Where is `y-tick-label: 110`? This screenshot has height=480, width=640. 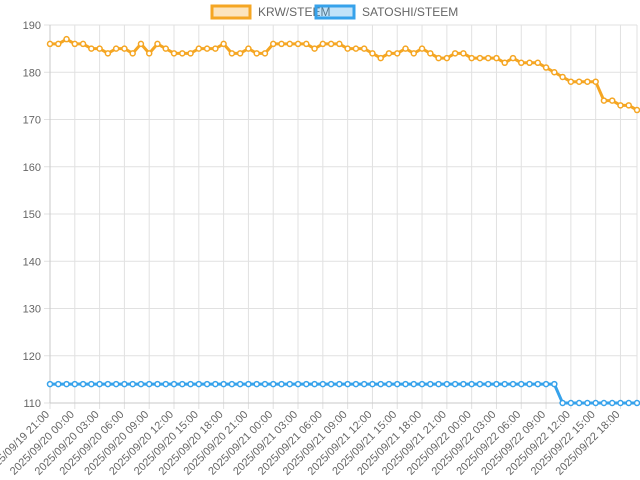
y-tick-label: 110 is located at coordinates (32, 404).